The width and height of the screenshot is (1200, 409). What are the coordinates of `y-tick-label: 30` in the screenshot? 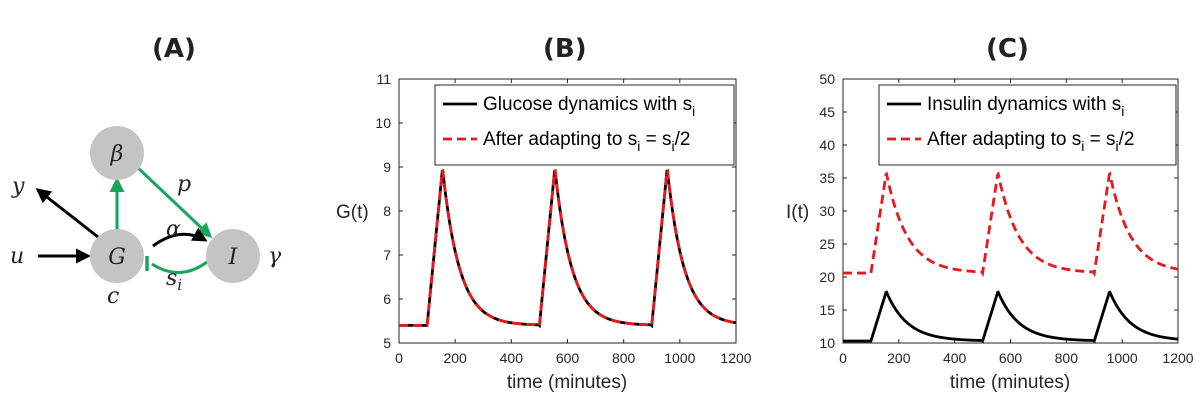 It's located at (827, 211).